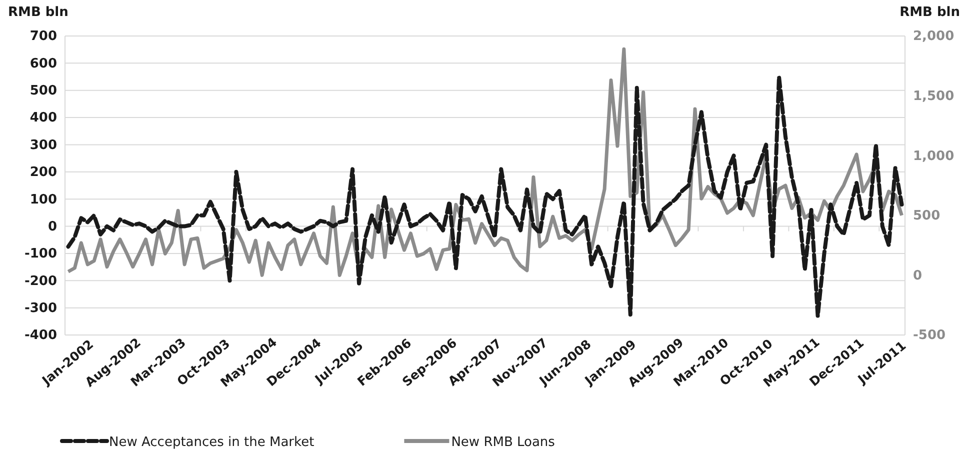  Describe the element at coordinates (933, 36) in the screenshot. I see `y2-tick-label: 2,000` at that location.